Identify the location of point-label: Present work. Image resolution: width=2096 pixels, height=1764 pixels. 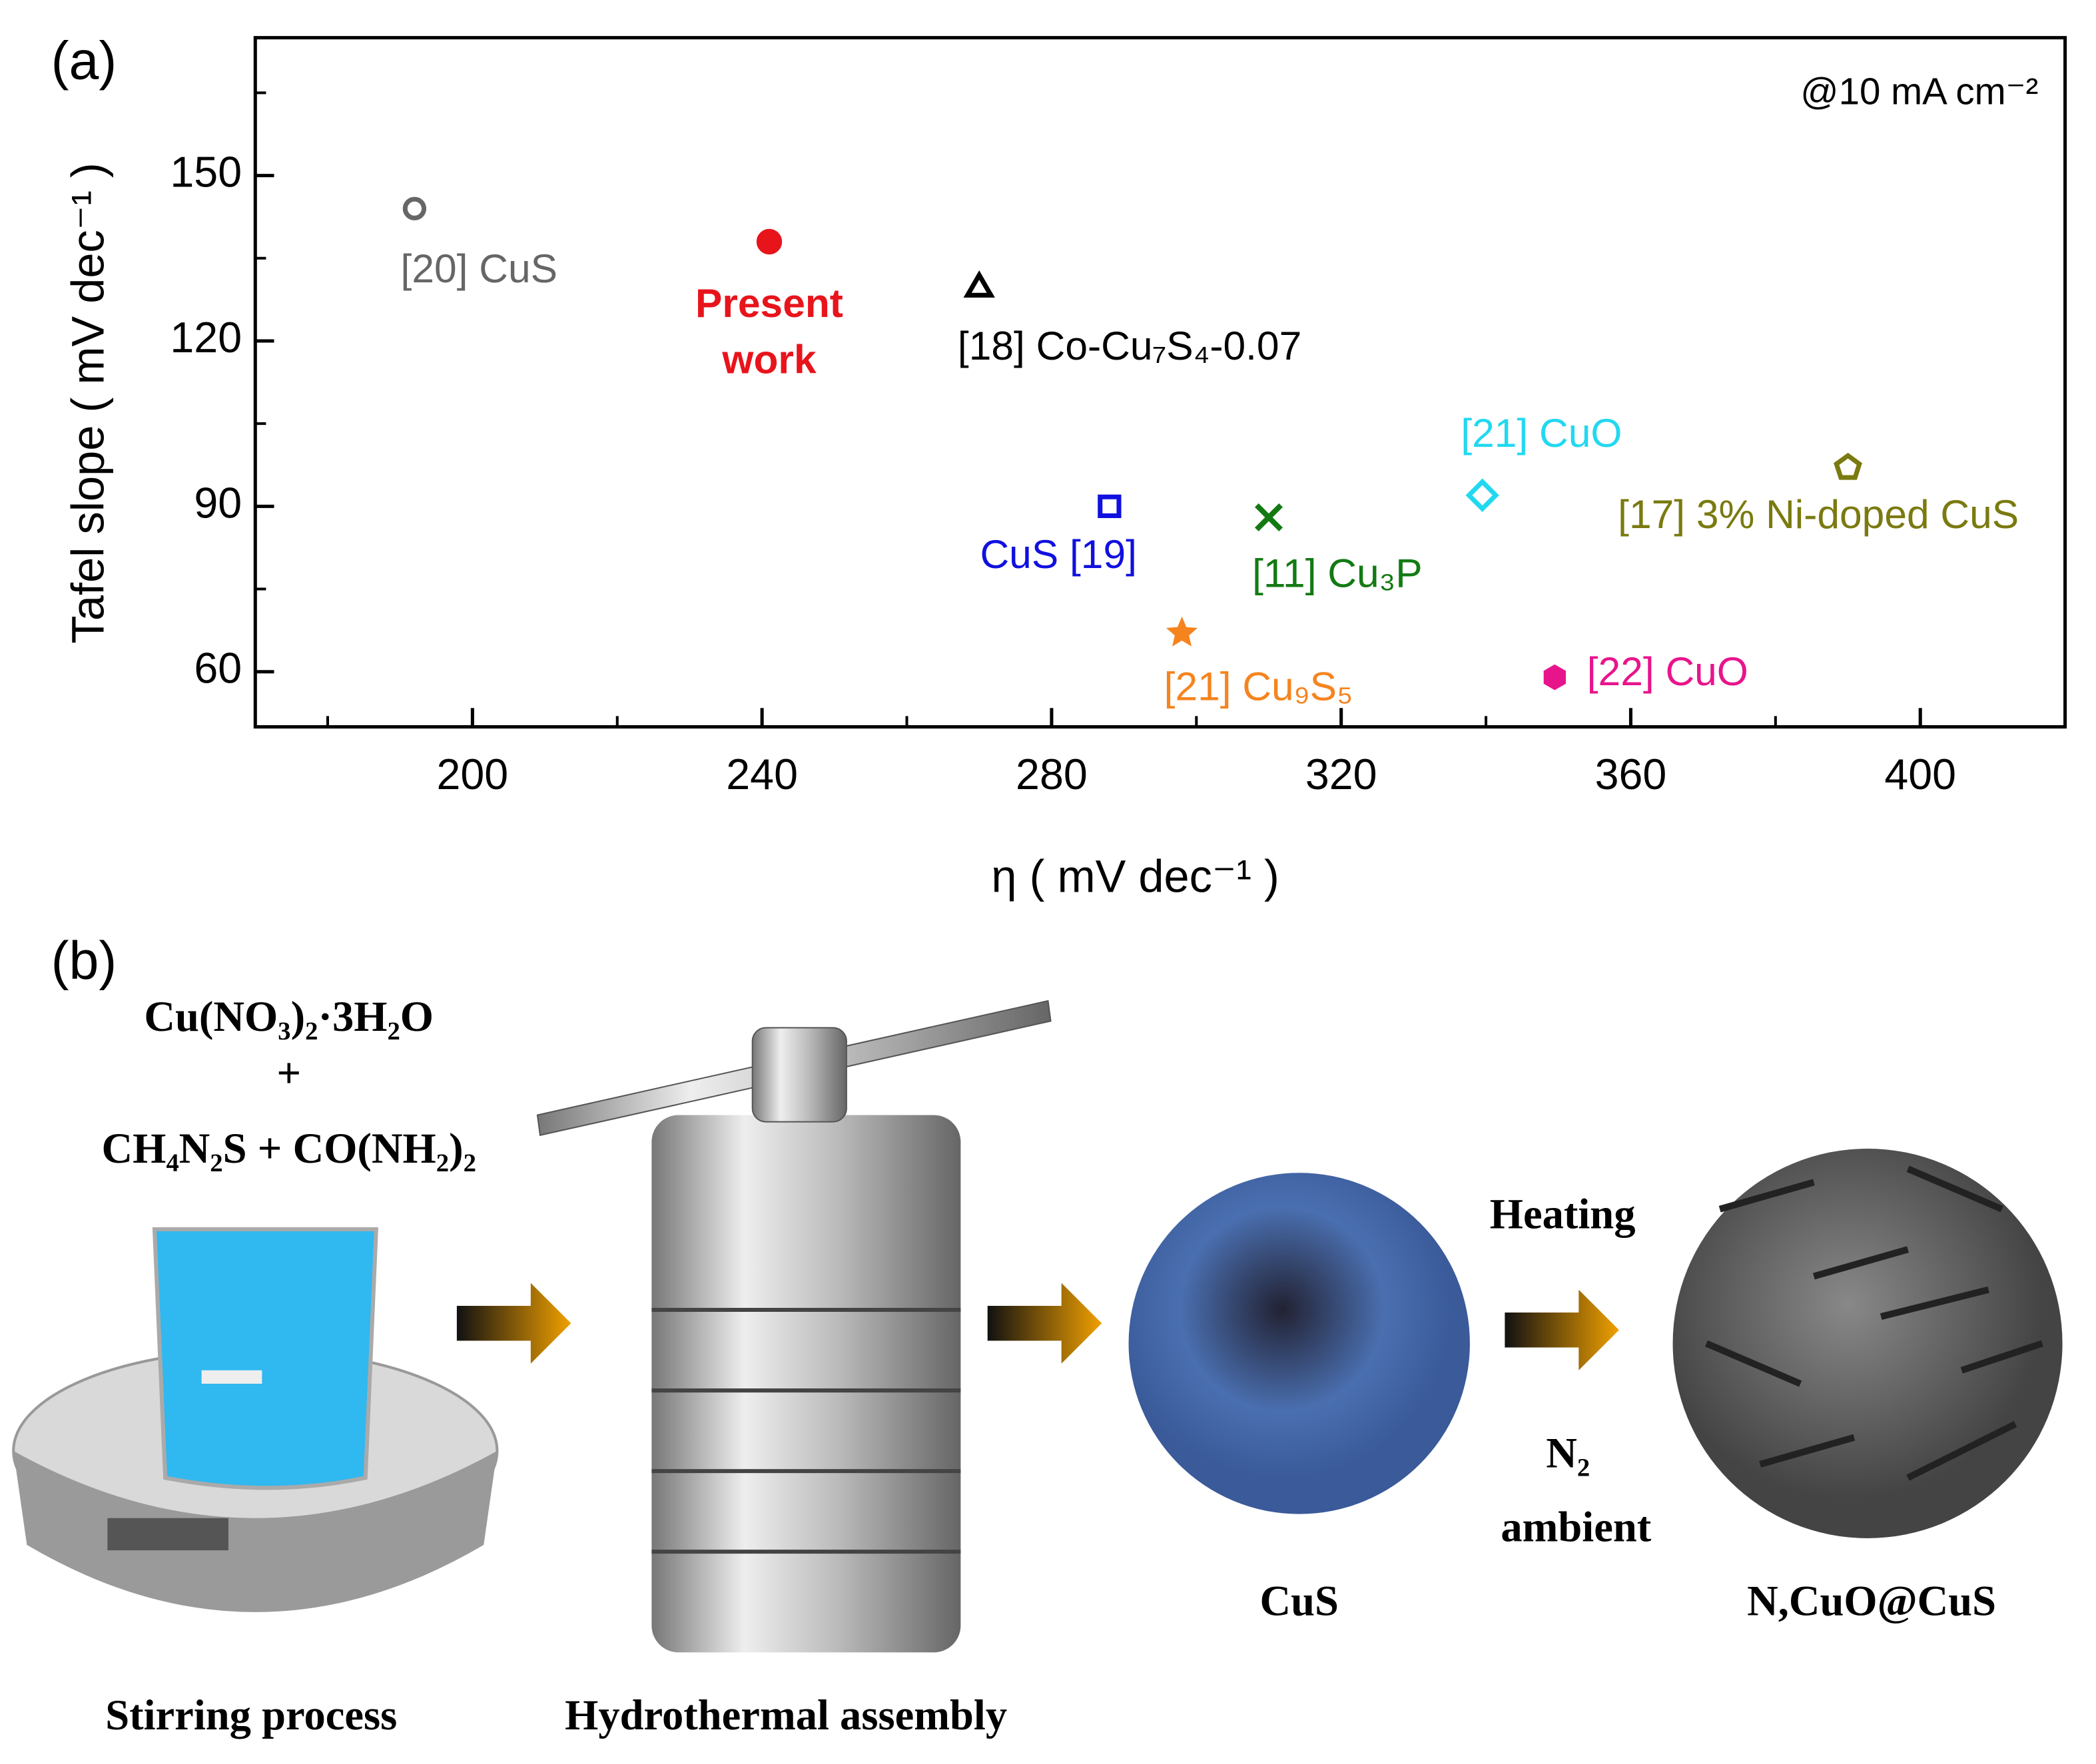
(769, 331).